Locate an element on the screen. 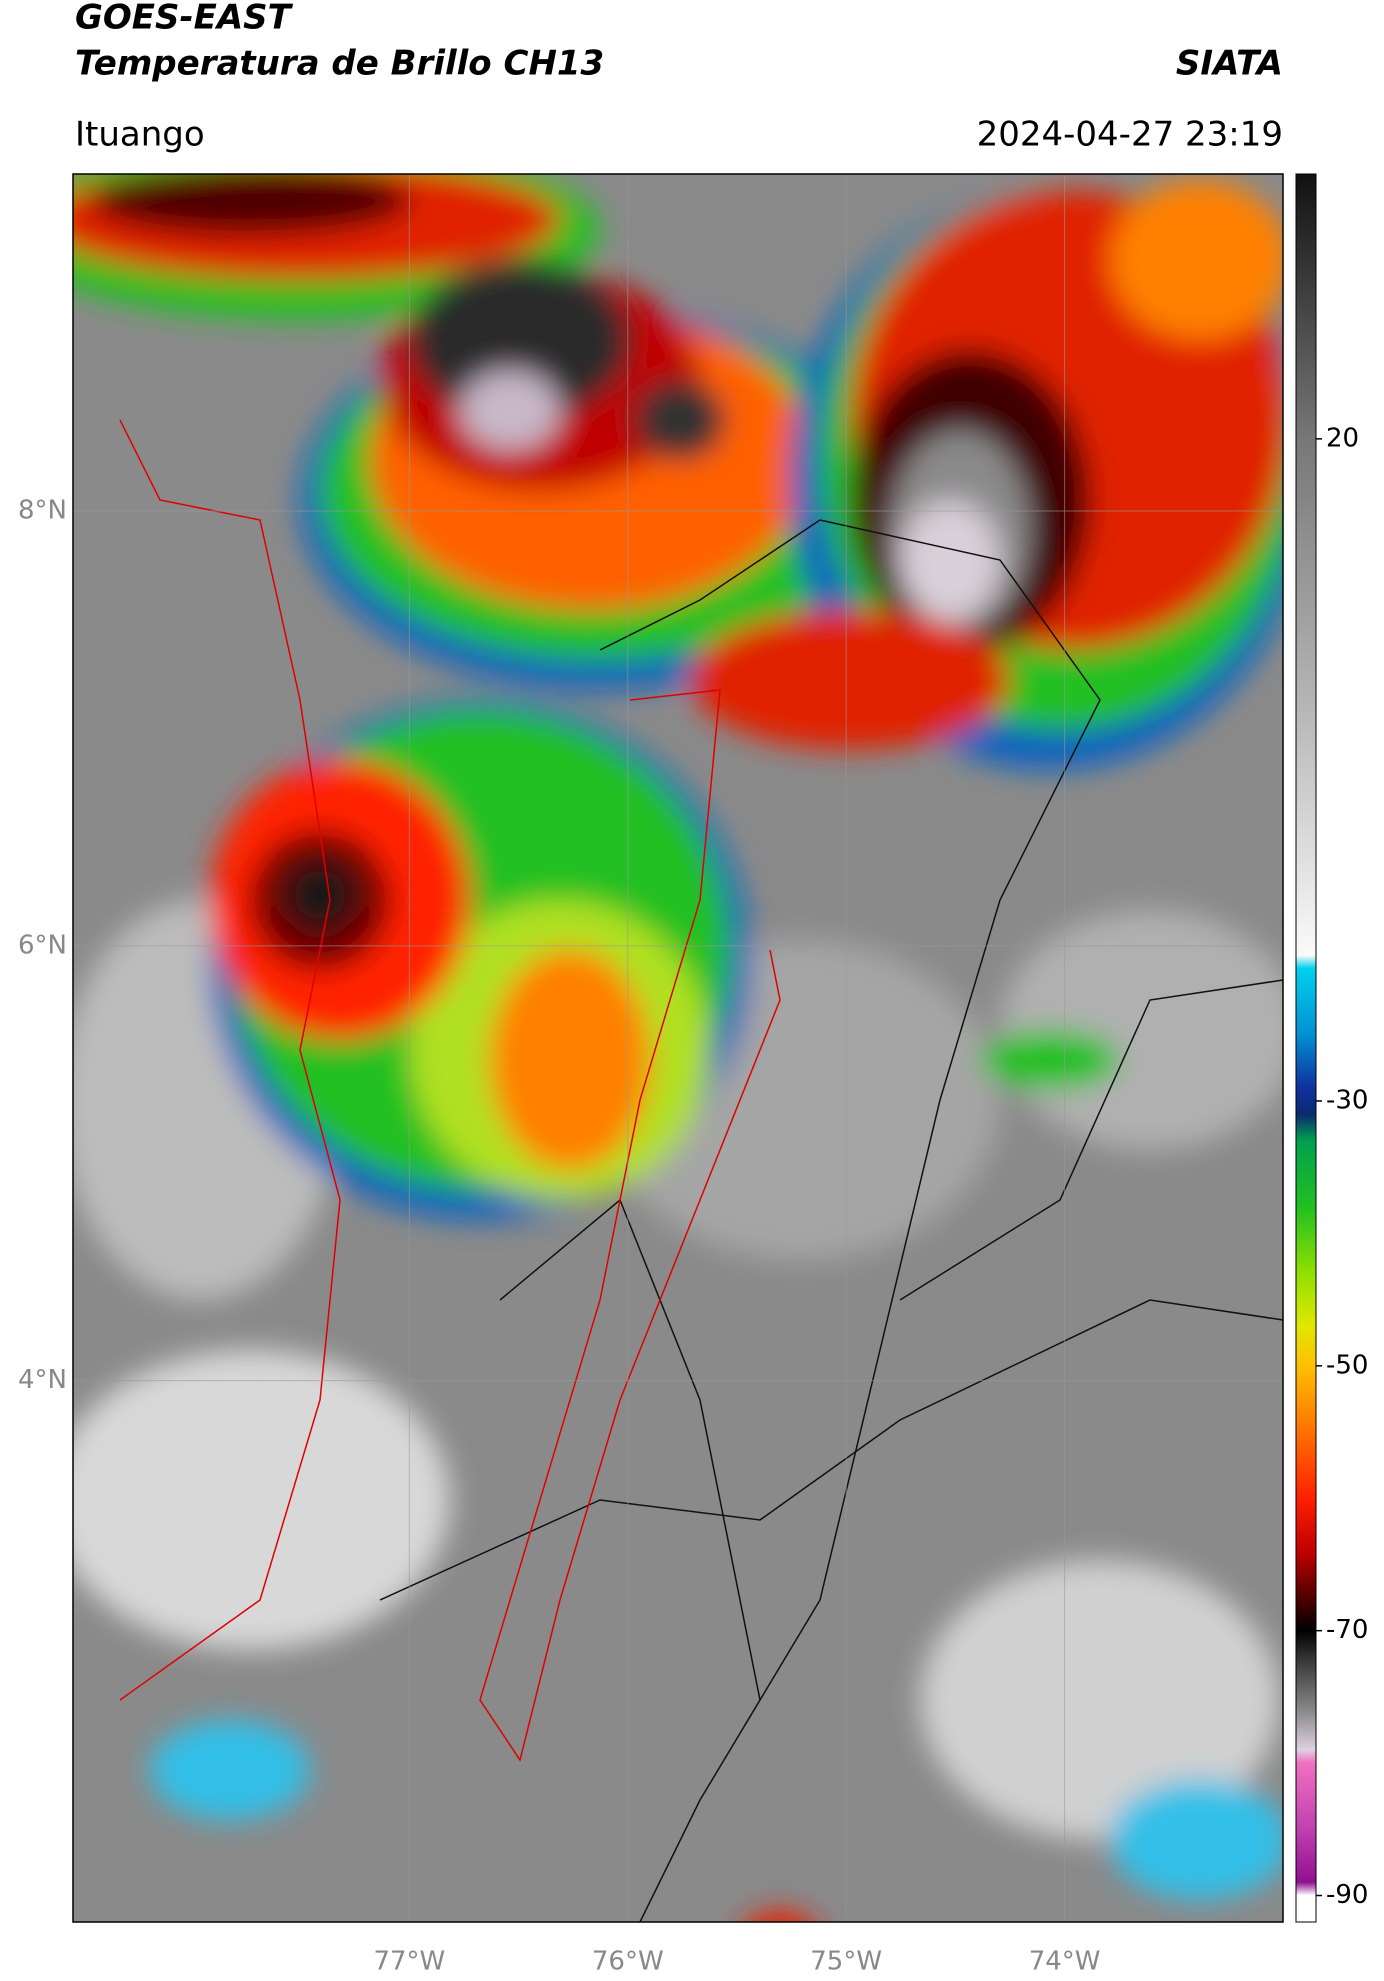 Image resolution: width=1384 pixels, height=1981 pixels. location: Ituango is located at coordinates (140, 135).